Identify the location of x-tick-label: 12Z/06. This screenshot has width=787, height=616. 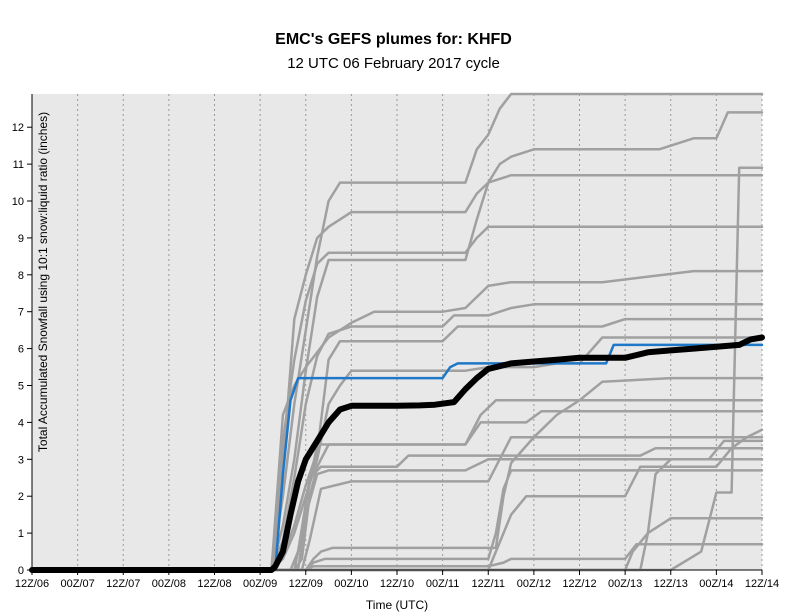
(32, 584).